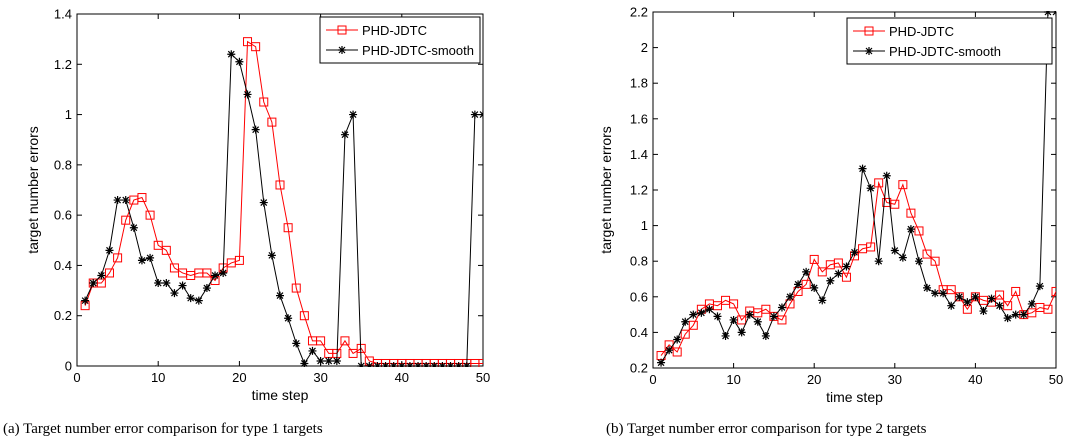 Image resolution: width=1065 pixels, height=445 pixels. Describe the element at coordinates (63, 265) in the screenshot. I see `y-tick-label: 0.4` at that location.